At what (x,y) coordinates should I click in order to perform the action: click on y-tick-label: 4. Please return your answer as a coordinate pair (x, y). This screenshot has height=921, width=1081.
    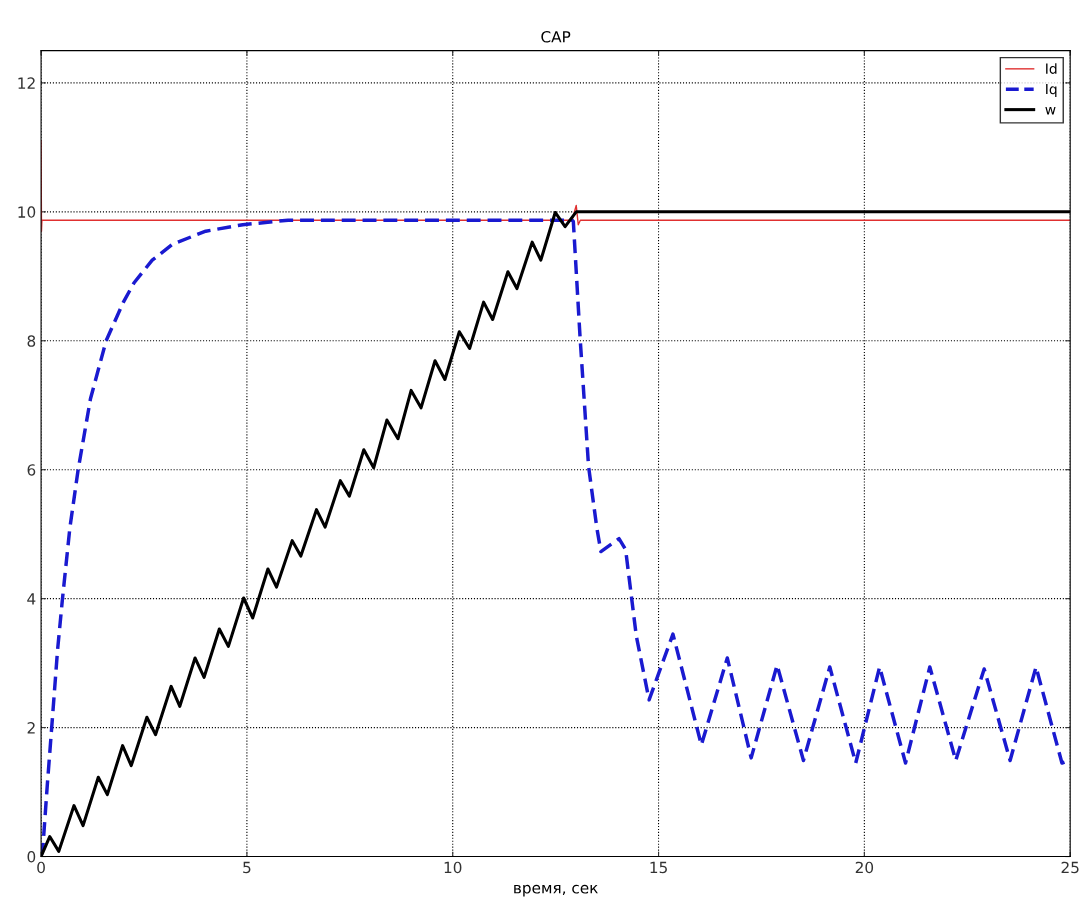
    Looking at the image, I should click on (31, 599).